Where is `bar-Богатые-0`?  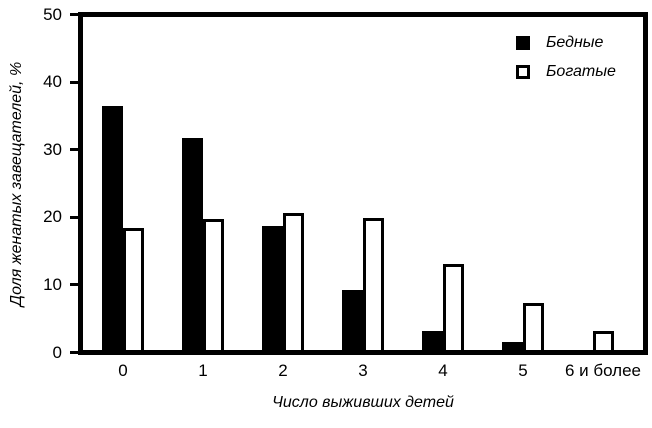 bar-Богатые-0 is located at coordinates (133, 289).